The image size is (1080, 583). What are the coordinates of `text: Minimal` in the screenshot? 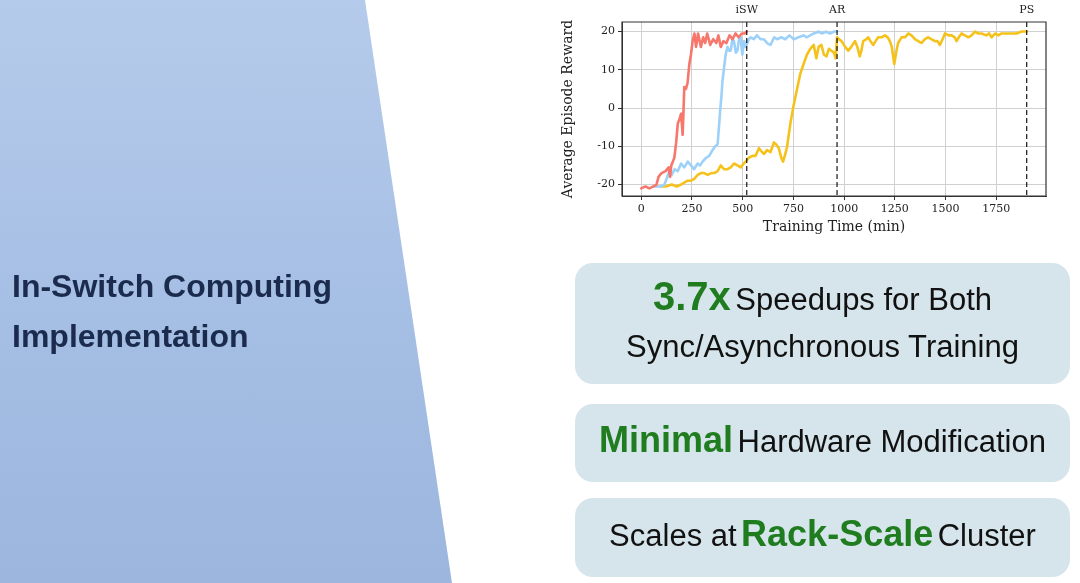 It's located at (666, 439).